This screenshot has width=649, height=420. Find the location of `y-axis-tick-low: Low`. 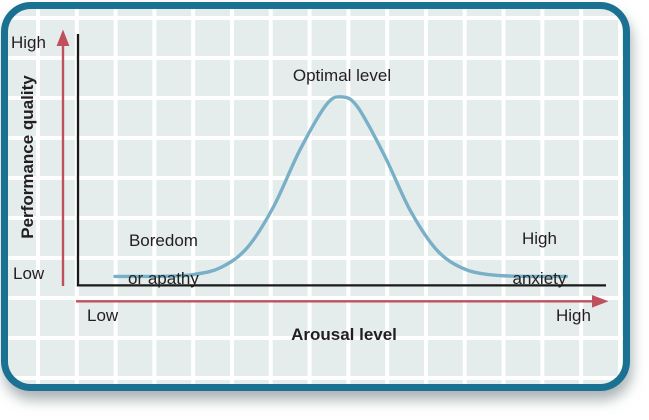

y-axis-tick-low: Low is located at coordinates (29, 273).